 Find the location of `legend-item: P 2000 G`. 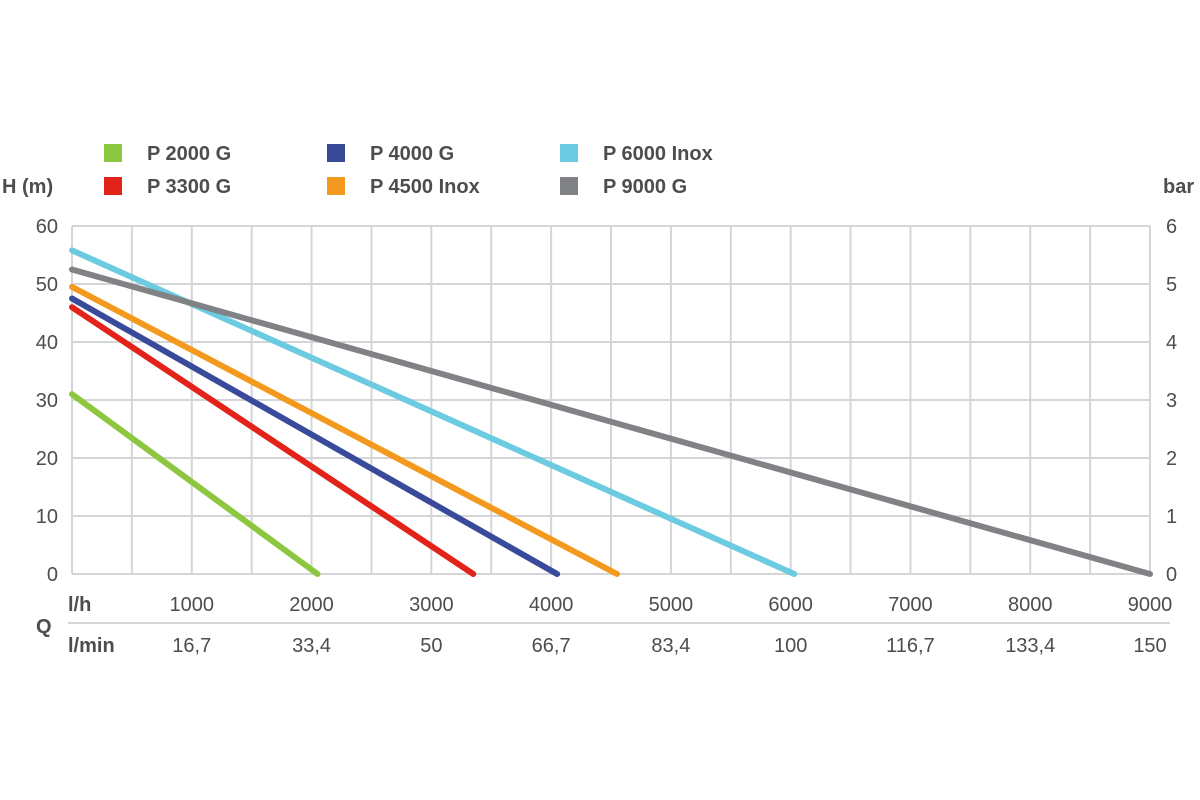

legend-item: P 2000 G is located at coordinates (167, 154).